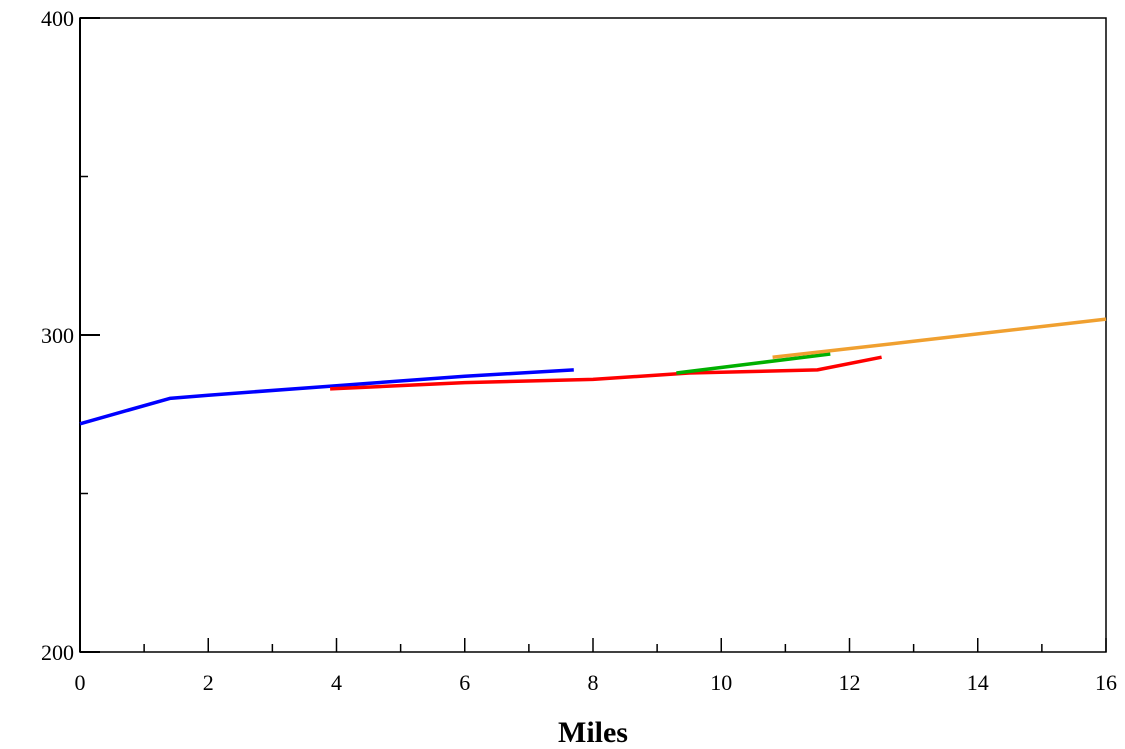 This screenshot has height=749, width=1125. Describe the element at coordinates (593, 732) in the screenshot. I see `x-axis-title: Miles` at that location.